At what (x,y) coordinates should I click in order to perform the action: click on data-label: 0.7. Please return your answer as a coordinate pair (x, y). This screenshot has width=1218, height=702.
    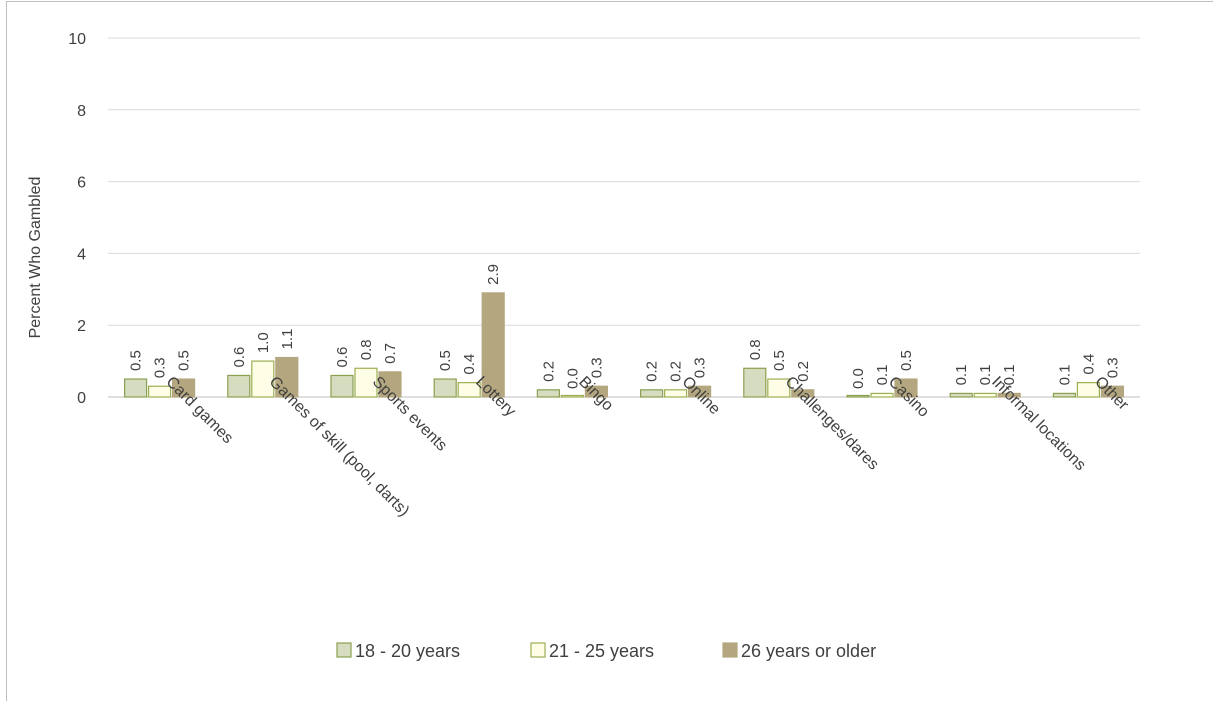
    Looking at the image, I should click on (390, 353).